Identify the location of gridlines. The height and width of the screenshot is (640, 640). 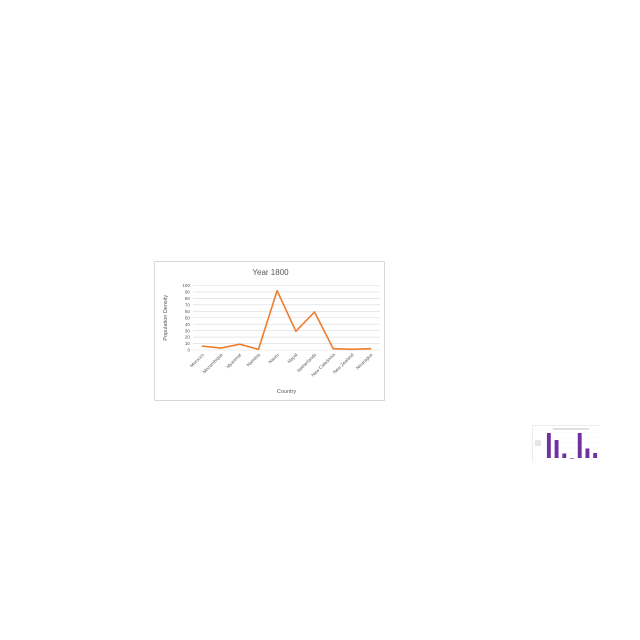
(286, 318).